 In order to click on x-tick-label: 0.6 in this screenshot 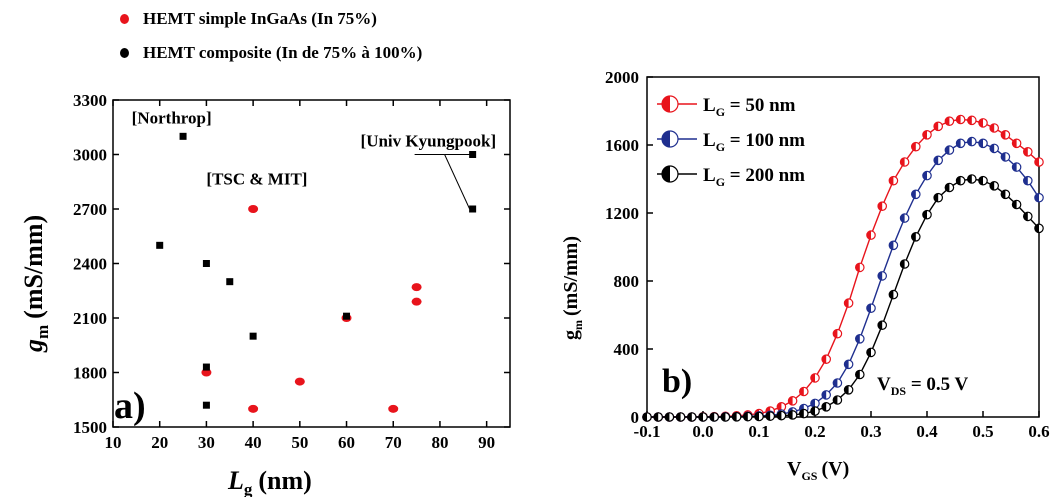, I will do `click(1038, 431)`.